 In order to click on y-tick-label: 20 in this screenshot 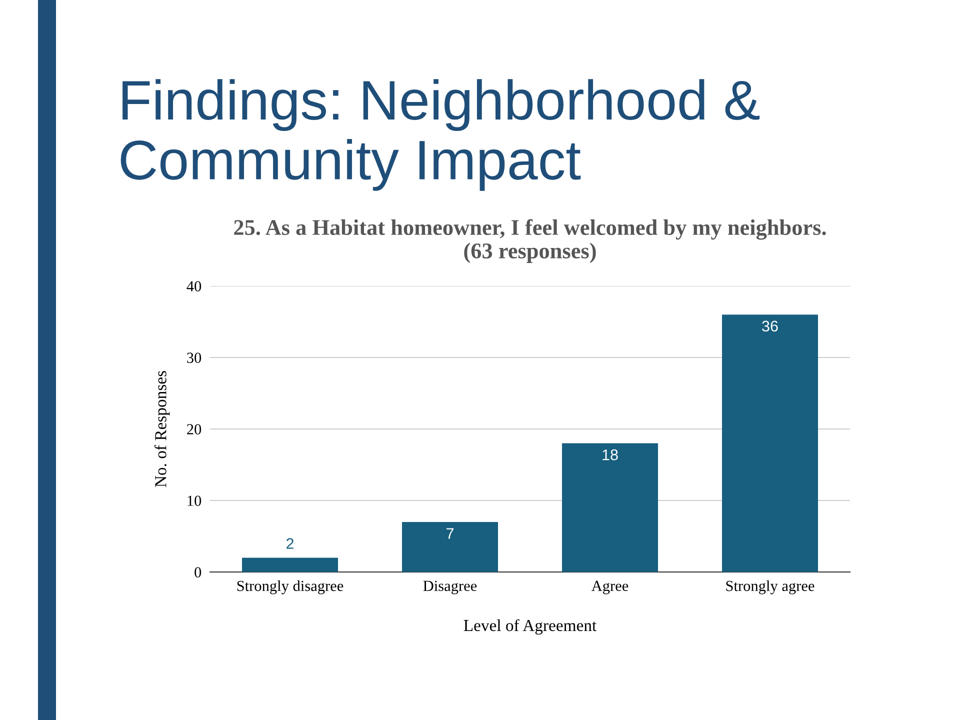, I will do `click(194, 429)`.